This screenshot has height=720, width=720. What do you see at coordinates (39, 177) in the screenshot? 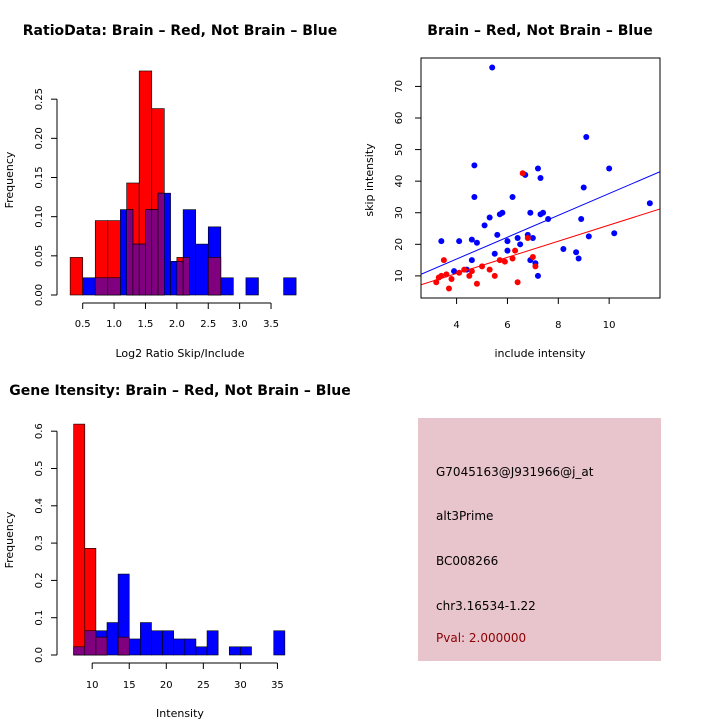
I see `y-tick-label: 0.15` at bounding box center [39, 177].